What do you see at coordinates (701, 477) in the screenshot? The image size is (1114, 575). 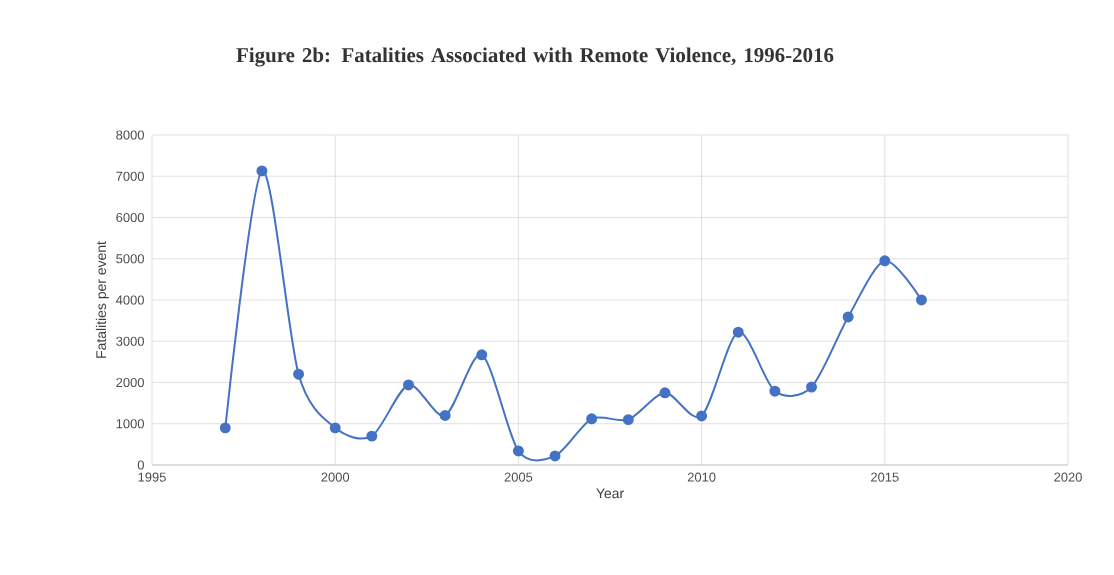 I see `x-tick-label: 2010` at bounding box center [701, 477].